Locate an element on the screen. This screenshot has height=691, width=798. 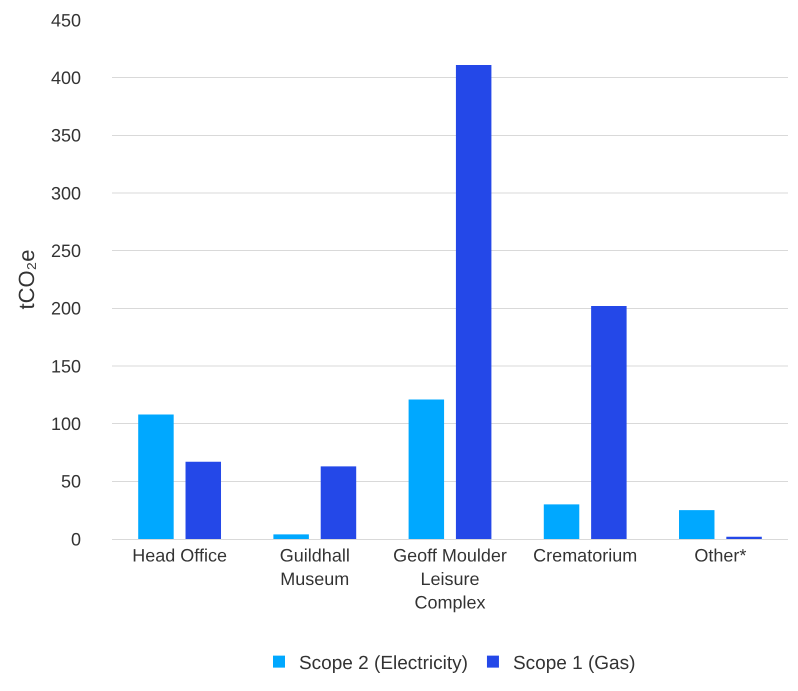
legend-label: Scope 1 (Gas) is located at coordinates (574, 663).